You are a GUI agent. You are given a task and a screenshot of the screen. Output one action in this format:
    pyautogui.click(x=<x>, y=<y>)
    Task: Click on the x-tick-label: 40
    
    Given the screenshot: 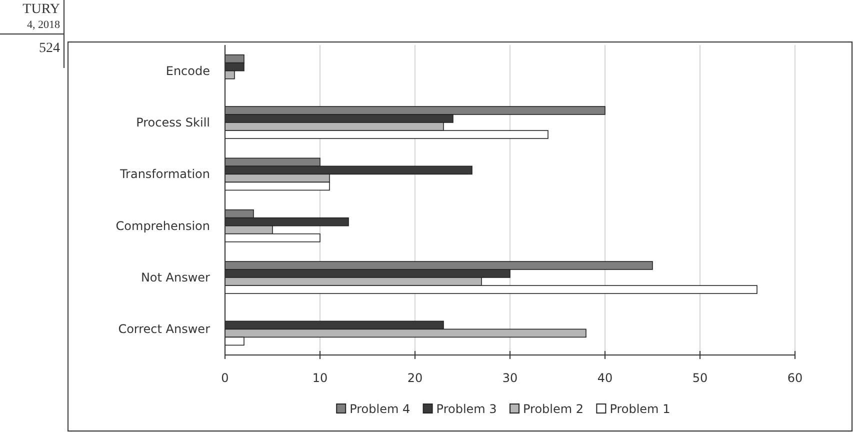 What is the action you would take?
    pyautogui.click(x=605, y=378)
    